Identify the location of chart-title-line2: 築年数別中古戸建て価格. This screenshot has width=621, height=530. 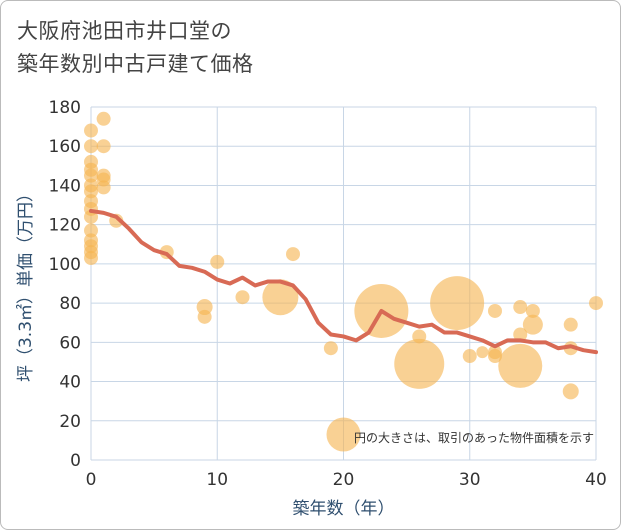
(135, 64).